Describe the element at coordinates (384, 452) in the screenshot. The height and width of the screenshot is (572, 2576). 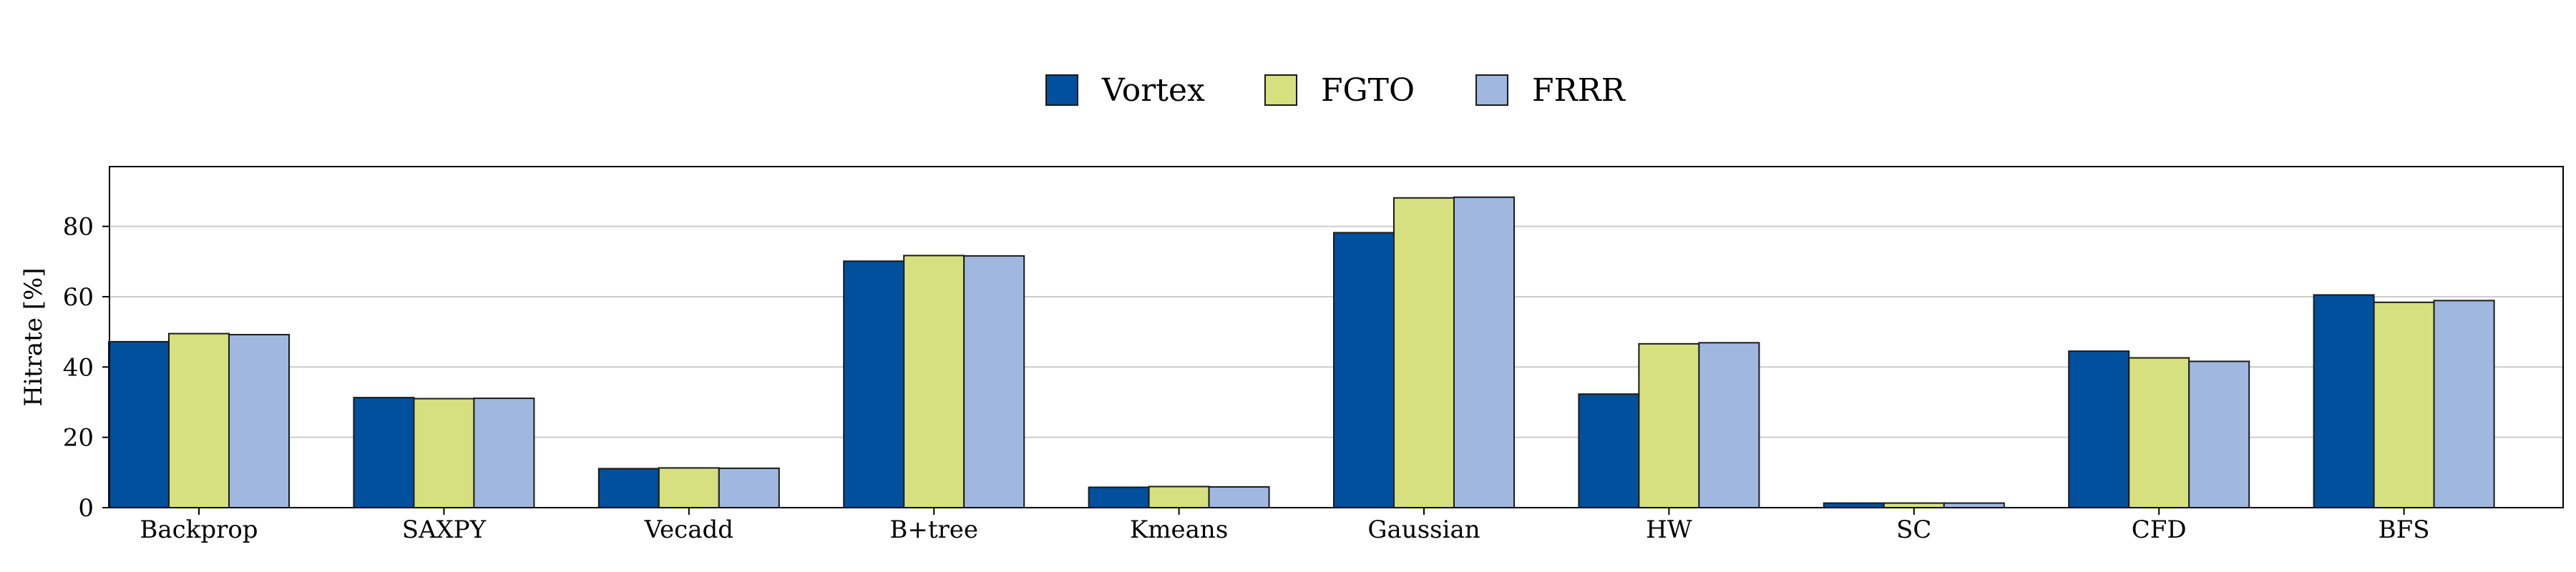
I see `bar-vortex-saxpy` at that location.